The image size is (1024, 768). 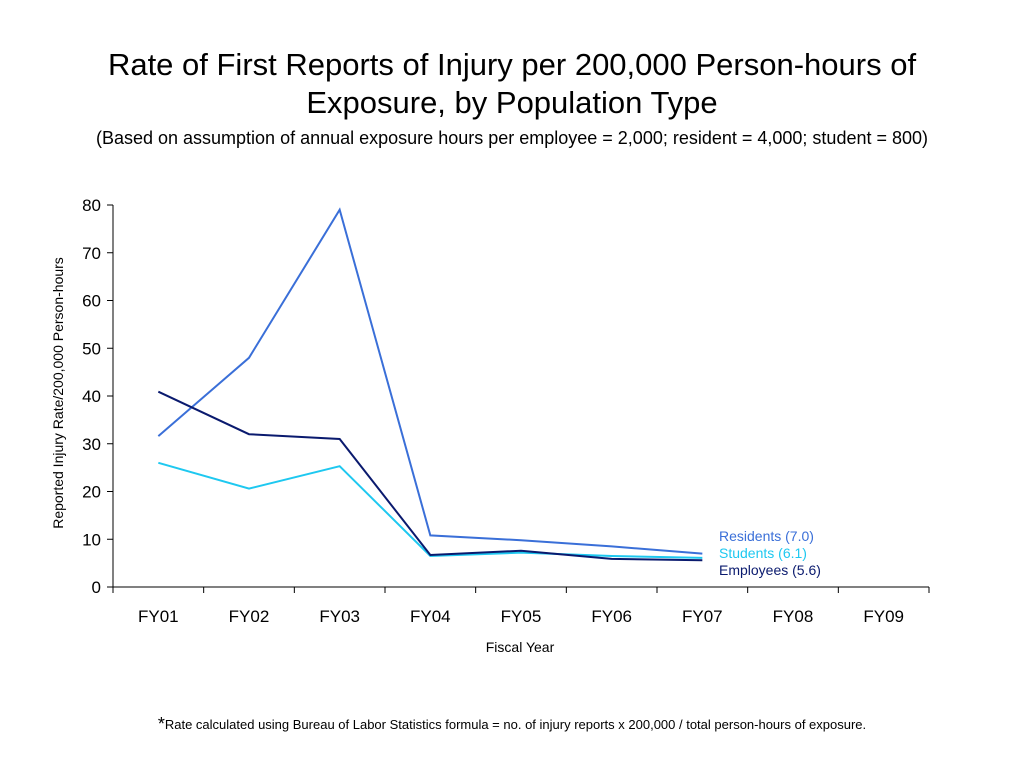 What do you see at coordinates (520, 647) in the screenshot?
I see `x-axis-label: Fiscal Year` at bounding box center [520, 647].